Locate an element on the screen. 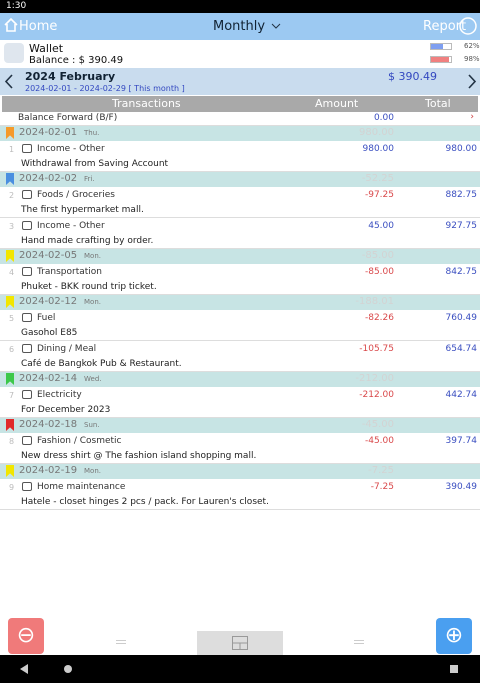  row-number: 3 is located at coordinates (12, 226).